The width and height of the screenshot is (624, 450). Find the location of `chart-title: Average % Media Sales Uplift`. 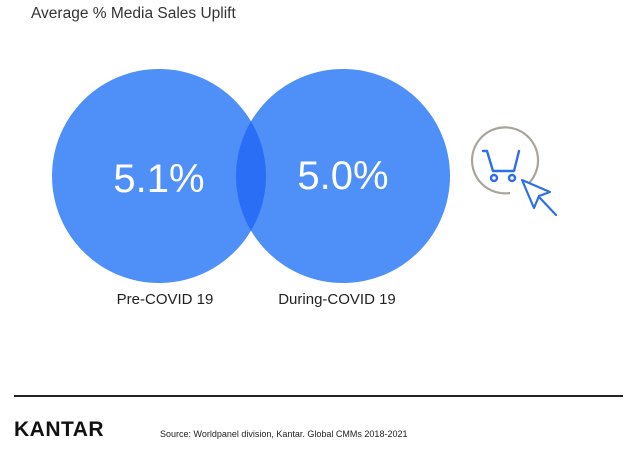

chart-title: Average % Media Sales Uplift is located at coordinates (133, 13).